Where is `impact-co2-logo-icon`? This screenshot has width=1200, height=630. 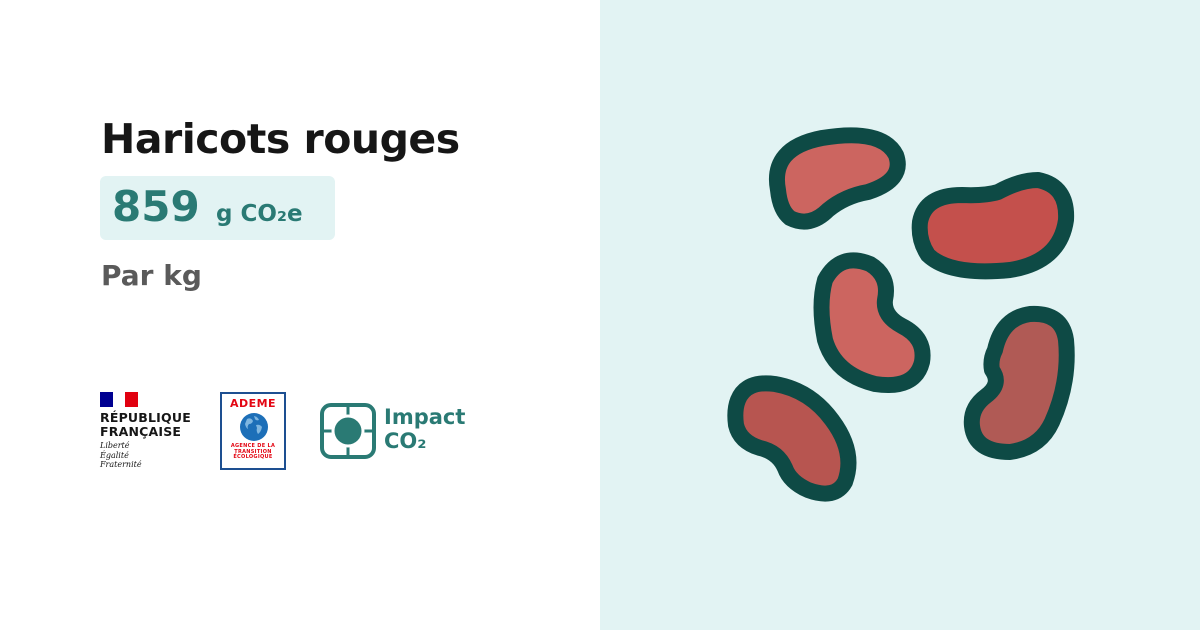
impact-co2-logo-icon is located at coordinates (348, 431).